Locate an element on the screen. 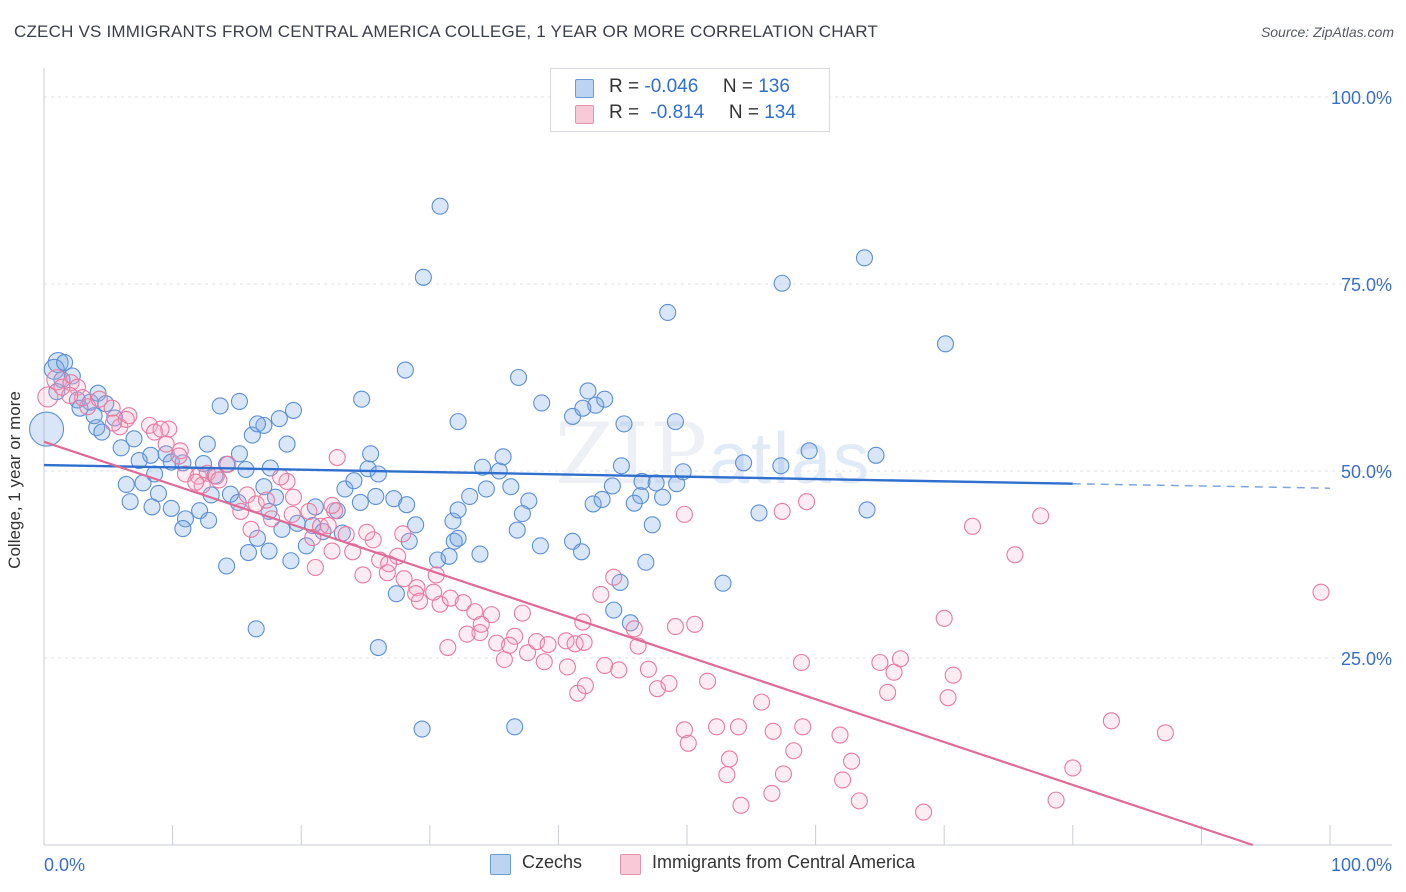  x-tick-label: 100.0% is located at coordinates (1361, 865).